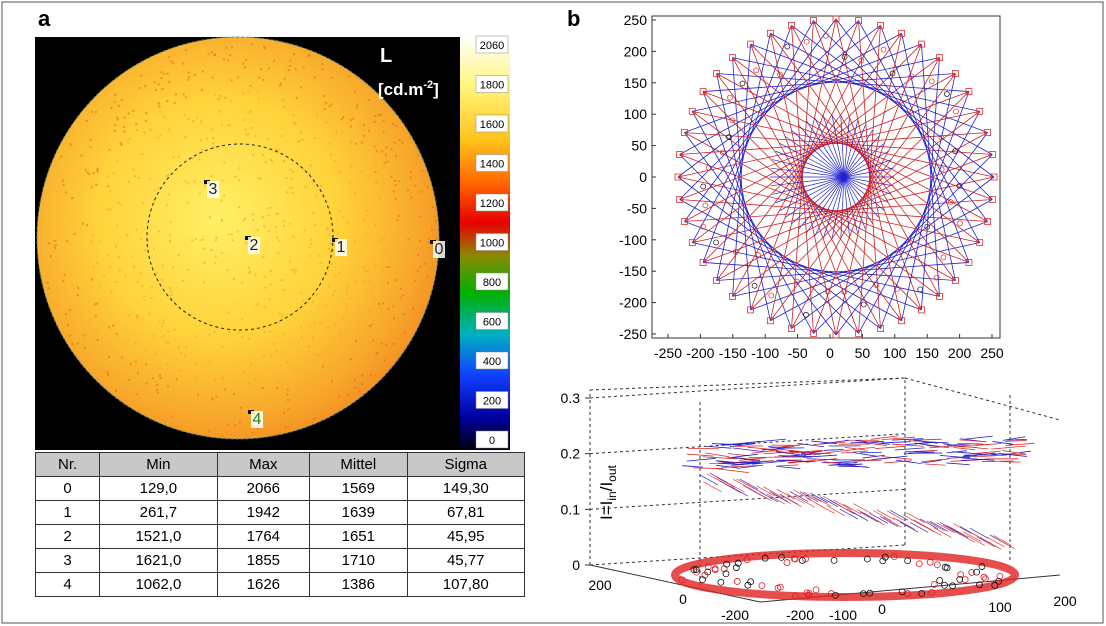 The height and width of the screenshot is (626, 1106). What do you see at coordinates (895, 353) in the screenshot?
I see `x-tick-label: 100` at bounding box center [895, 353].